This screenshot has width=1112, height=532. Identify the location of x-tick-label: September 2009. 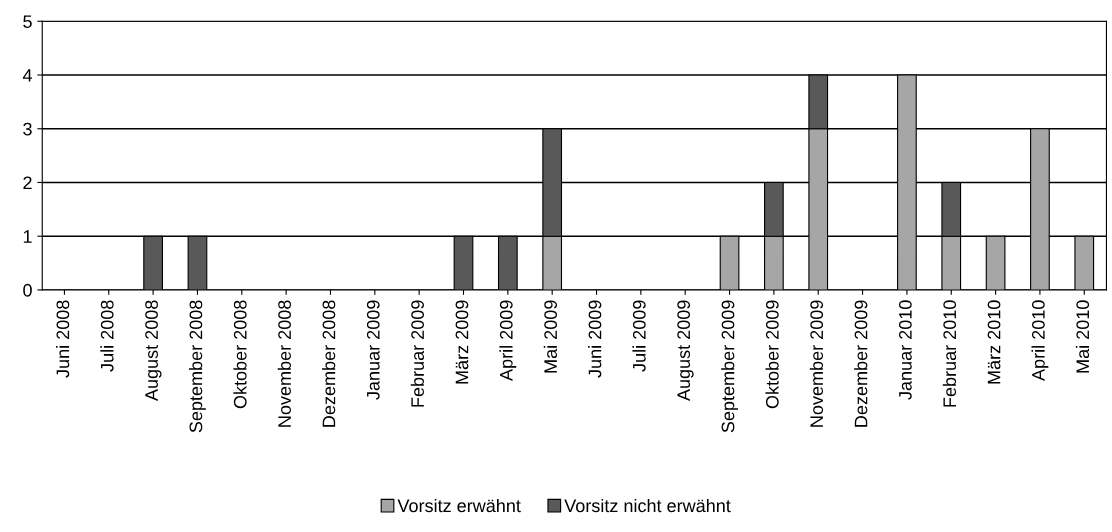
(729, 366).